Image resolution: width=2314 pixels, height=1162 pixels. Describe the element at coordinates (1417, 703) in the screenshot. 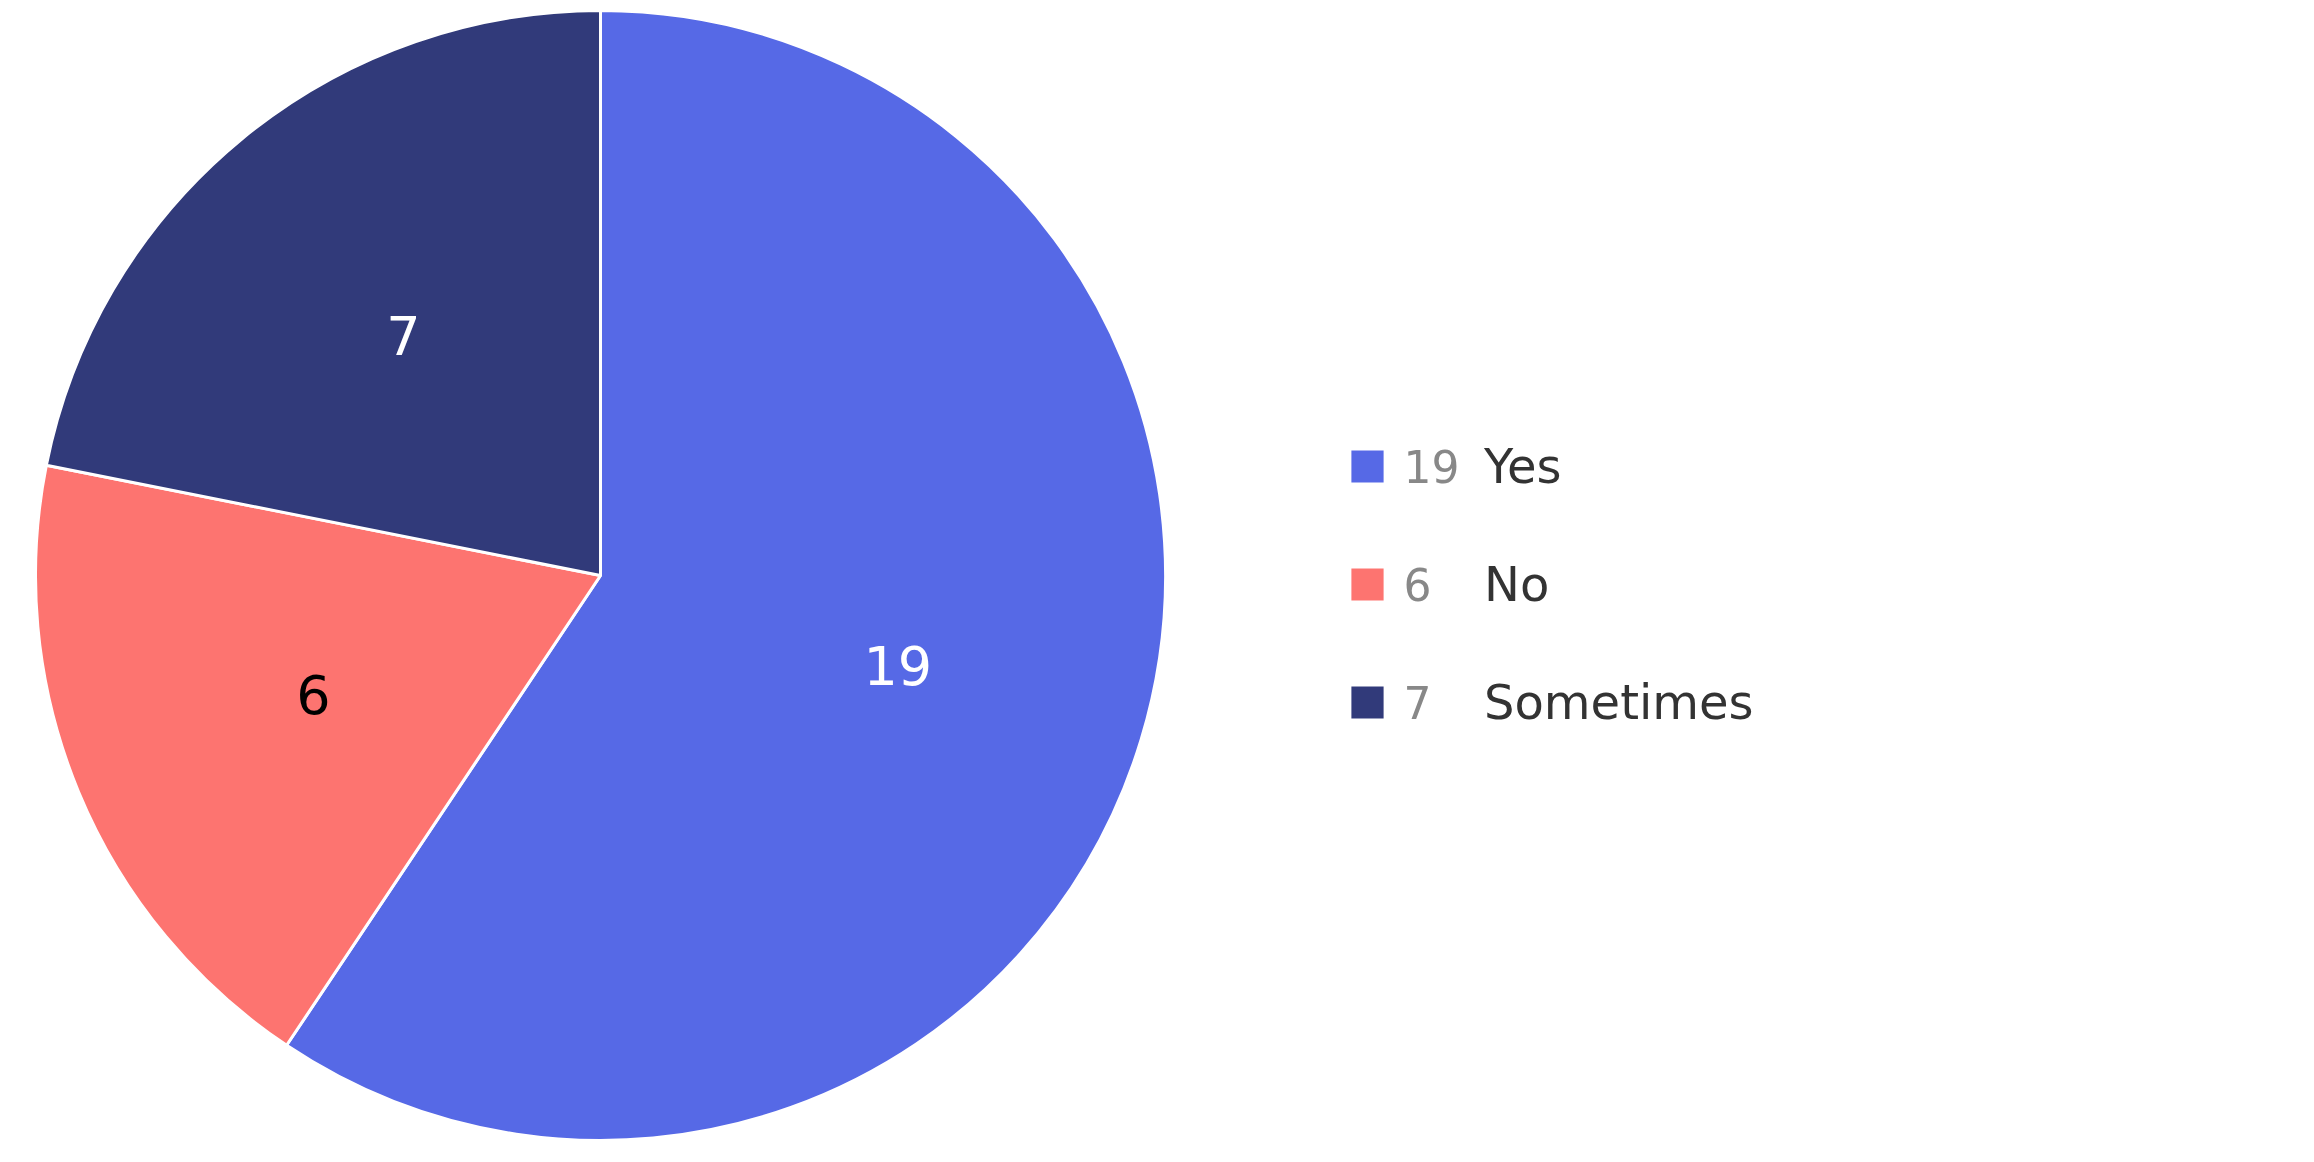

I see `text: 7` at that location.